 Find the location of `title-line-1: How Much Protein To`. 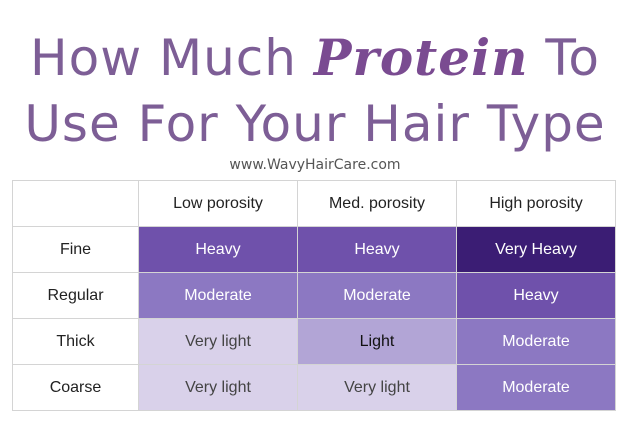

title-line-1: How Much Protein To is located at coordinates (315, 58).